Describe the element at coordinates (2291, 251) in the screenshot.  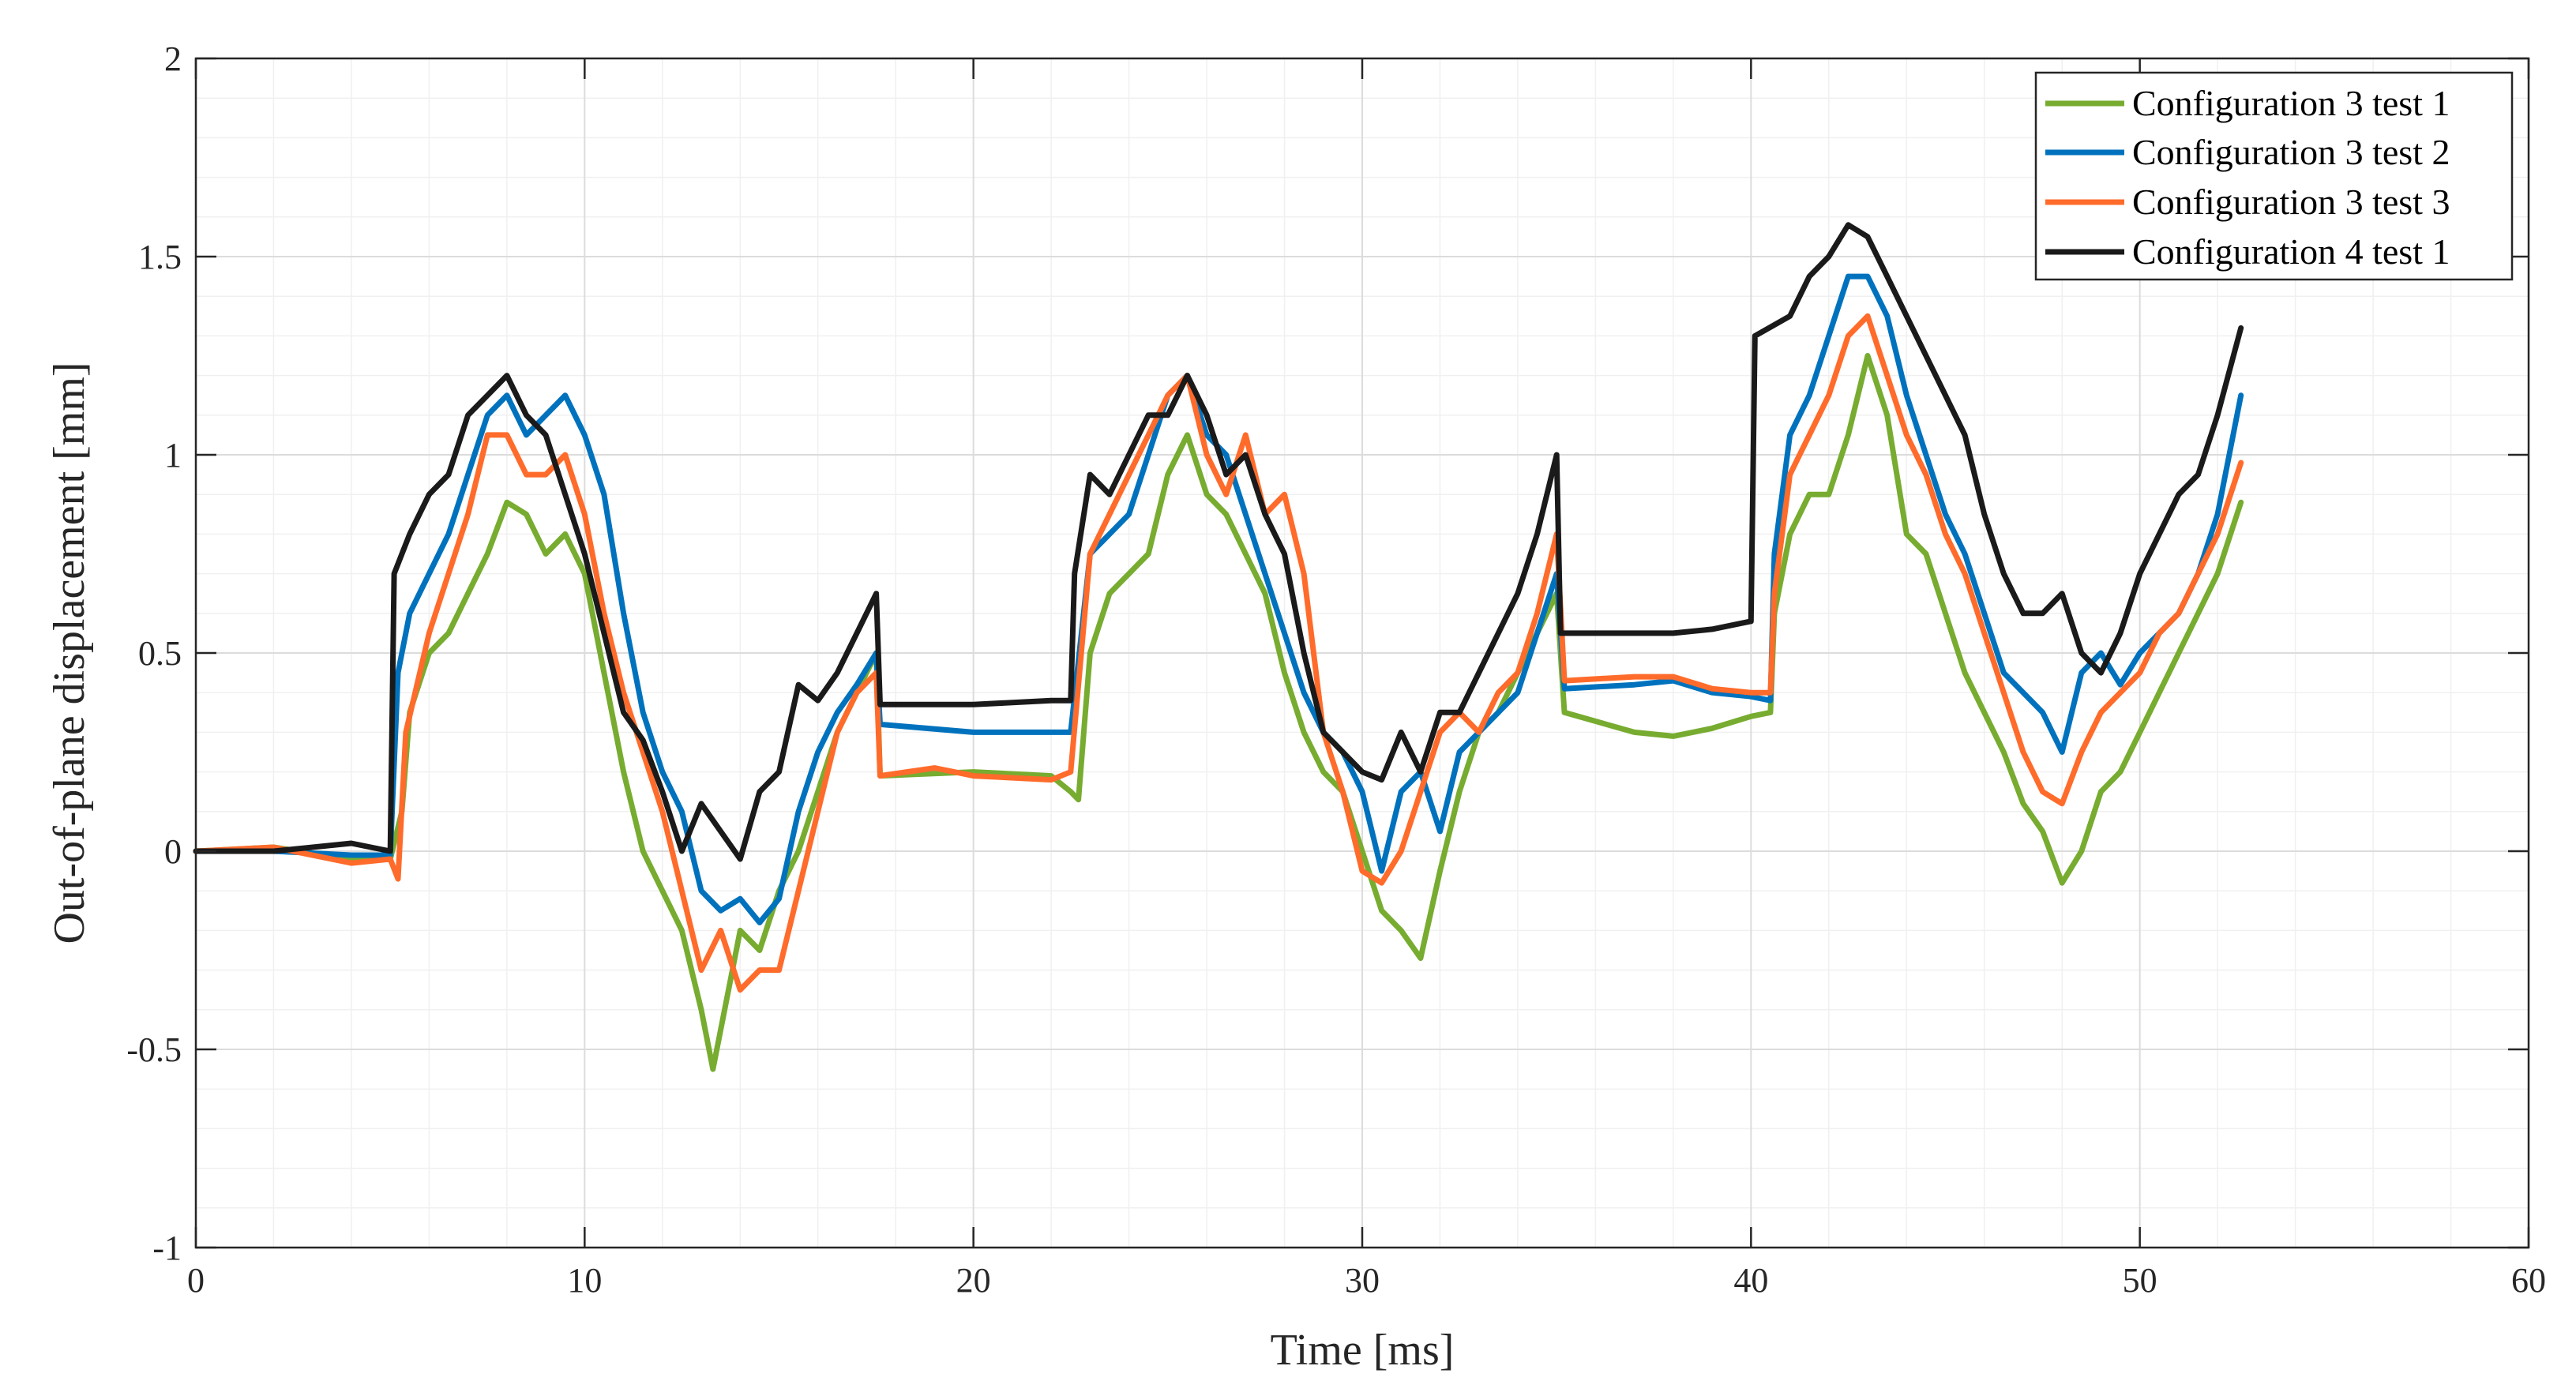
I see `legend-label-config4-test1: Configuration 4 test 1` at that location.